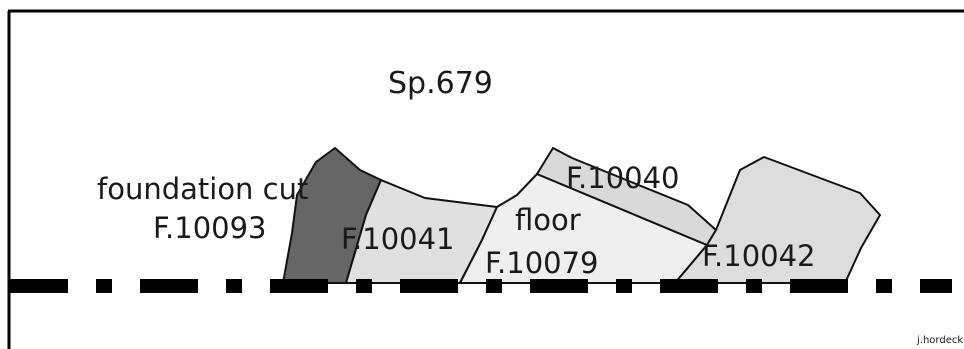  I want to click on feature-f10041-label: F.10041, so click(398, 239).